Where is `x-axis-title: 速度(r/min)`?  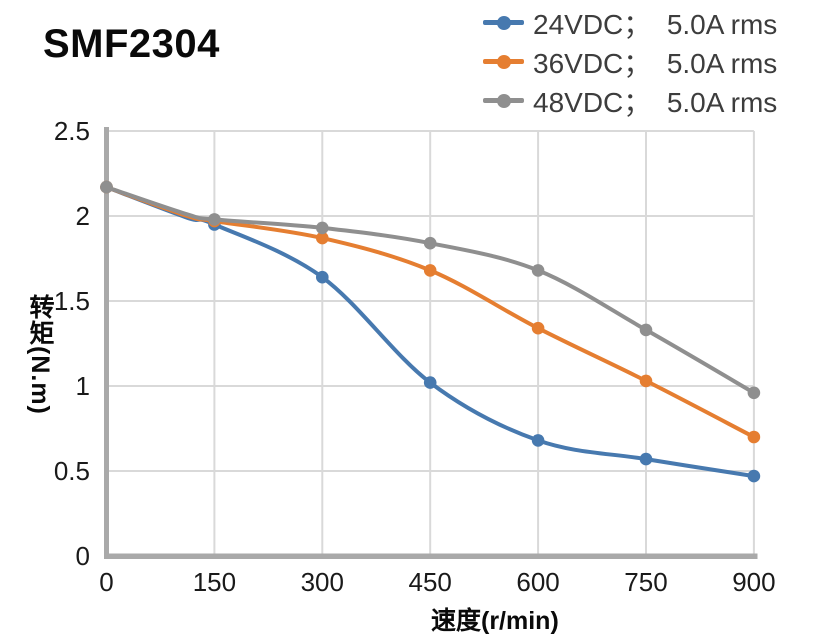
x-axis-title: 速度(r/min) is located at coordinates (495, 621).